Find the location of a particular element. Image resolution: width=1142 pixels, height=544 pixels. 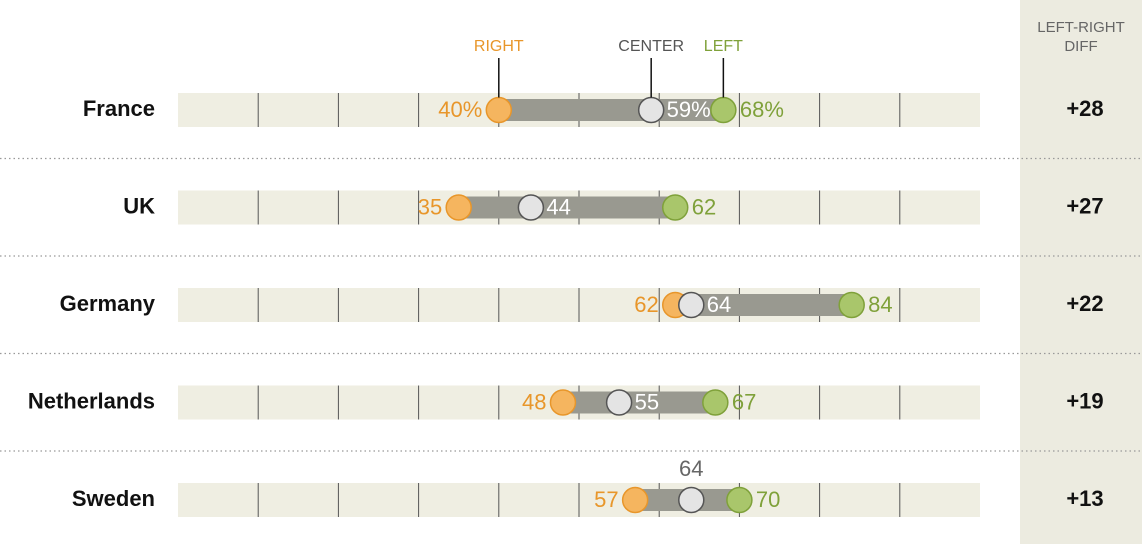

value-label: 70 is located at coordinates (768, 499).